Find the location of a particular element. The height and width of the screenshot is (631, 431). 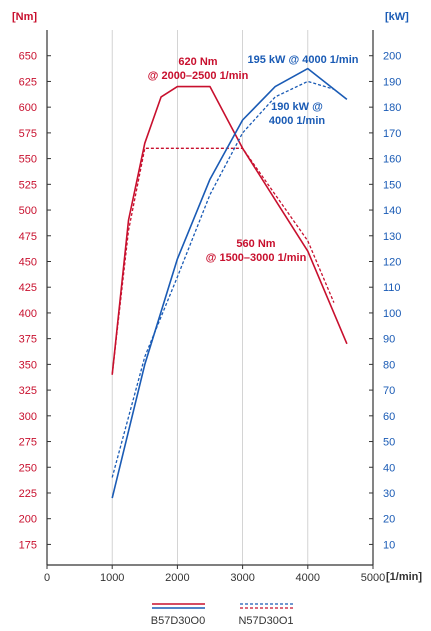

y-right-tick-label: 20 is located at coordinates (389, 520).